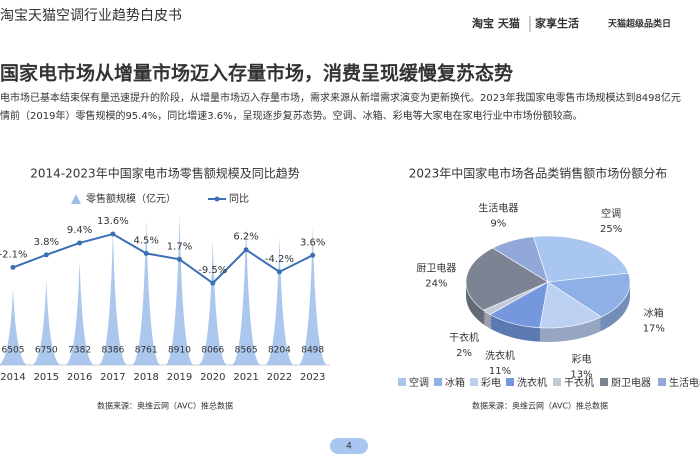  What do you see at coordinates (464, 337) in the screenshot?
I see `pie-category-label: 干衣机` at bounding box center [464, 337].